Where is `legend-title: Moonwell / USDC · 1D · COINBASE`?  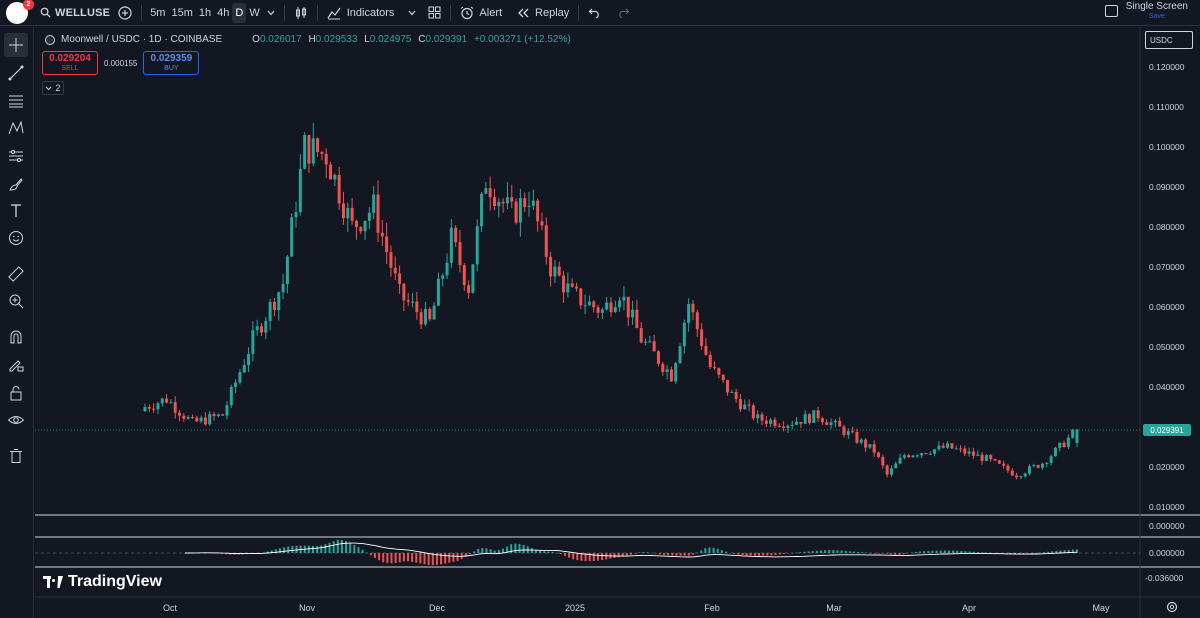 legend-title: Moonwell / USDC · 1D · COINBASE is located at coordinates (142, 39).